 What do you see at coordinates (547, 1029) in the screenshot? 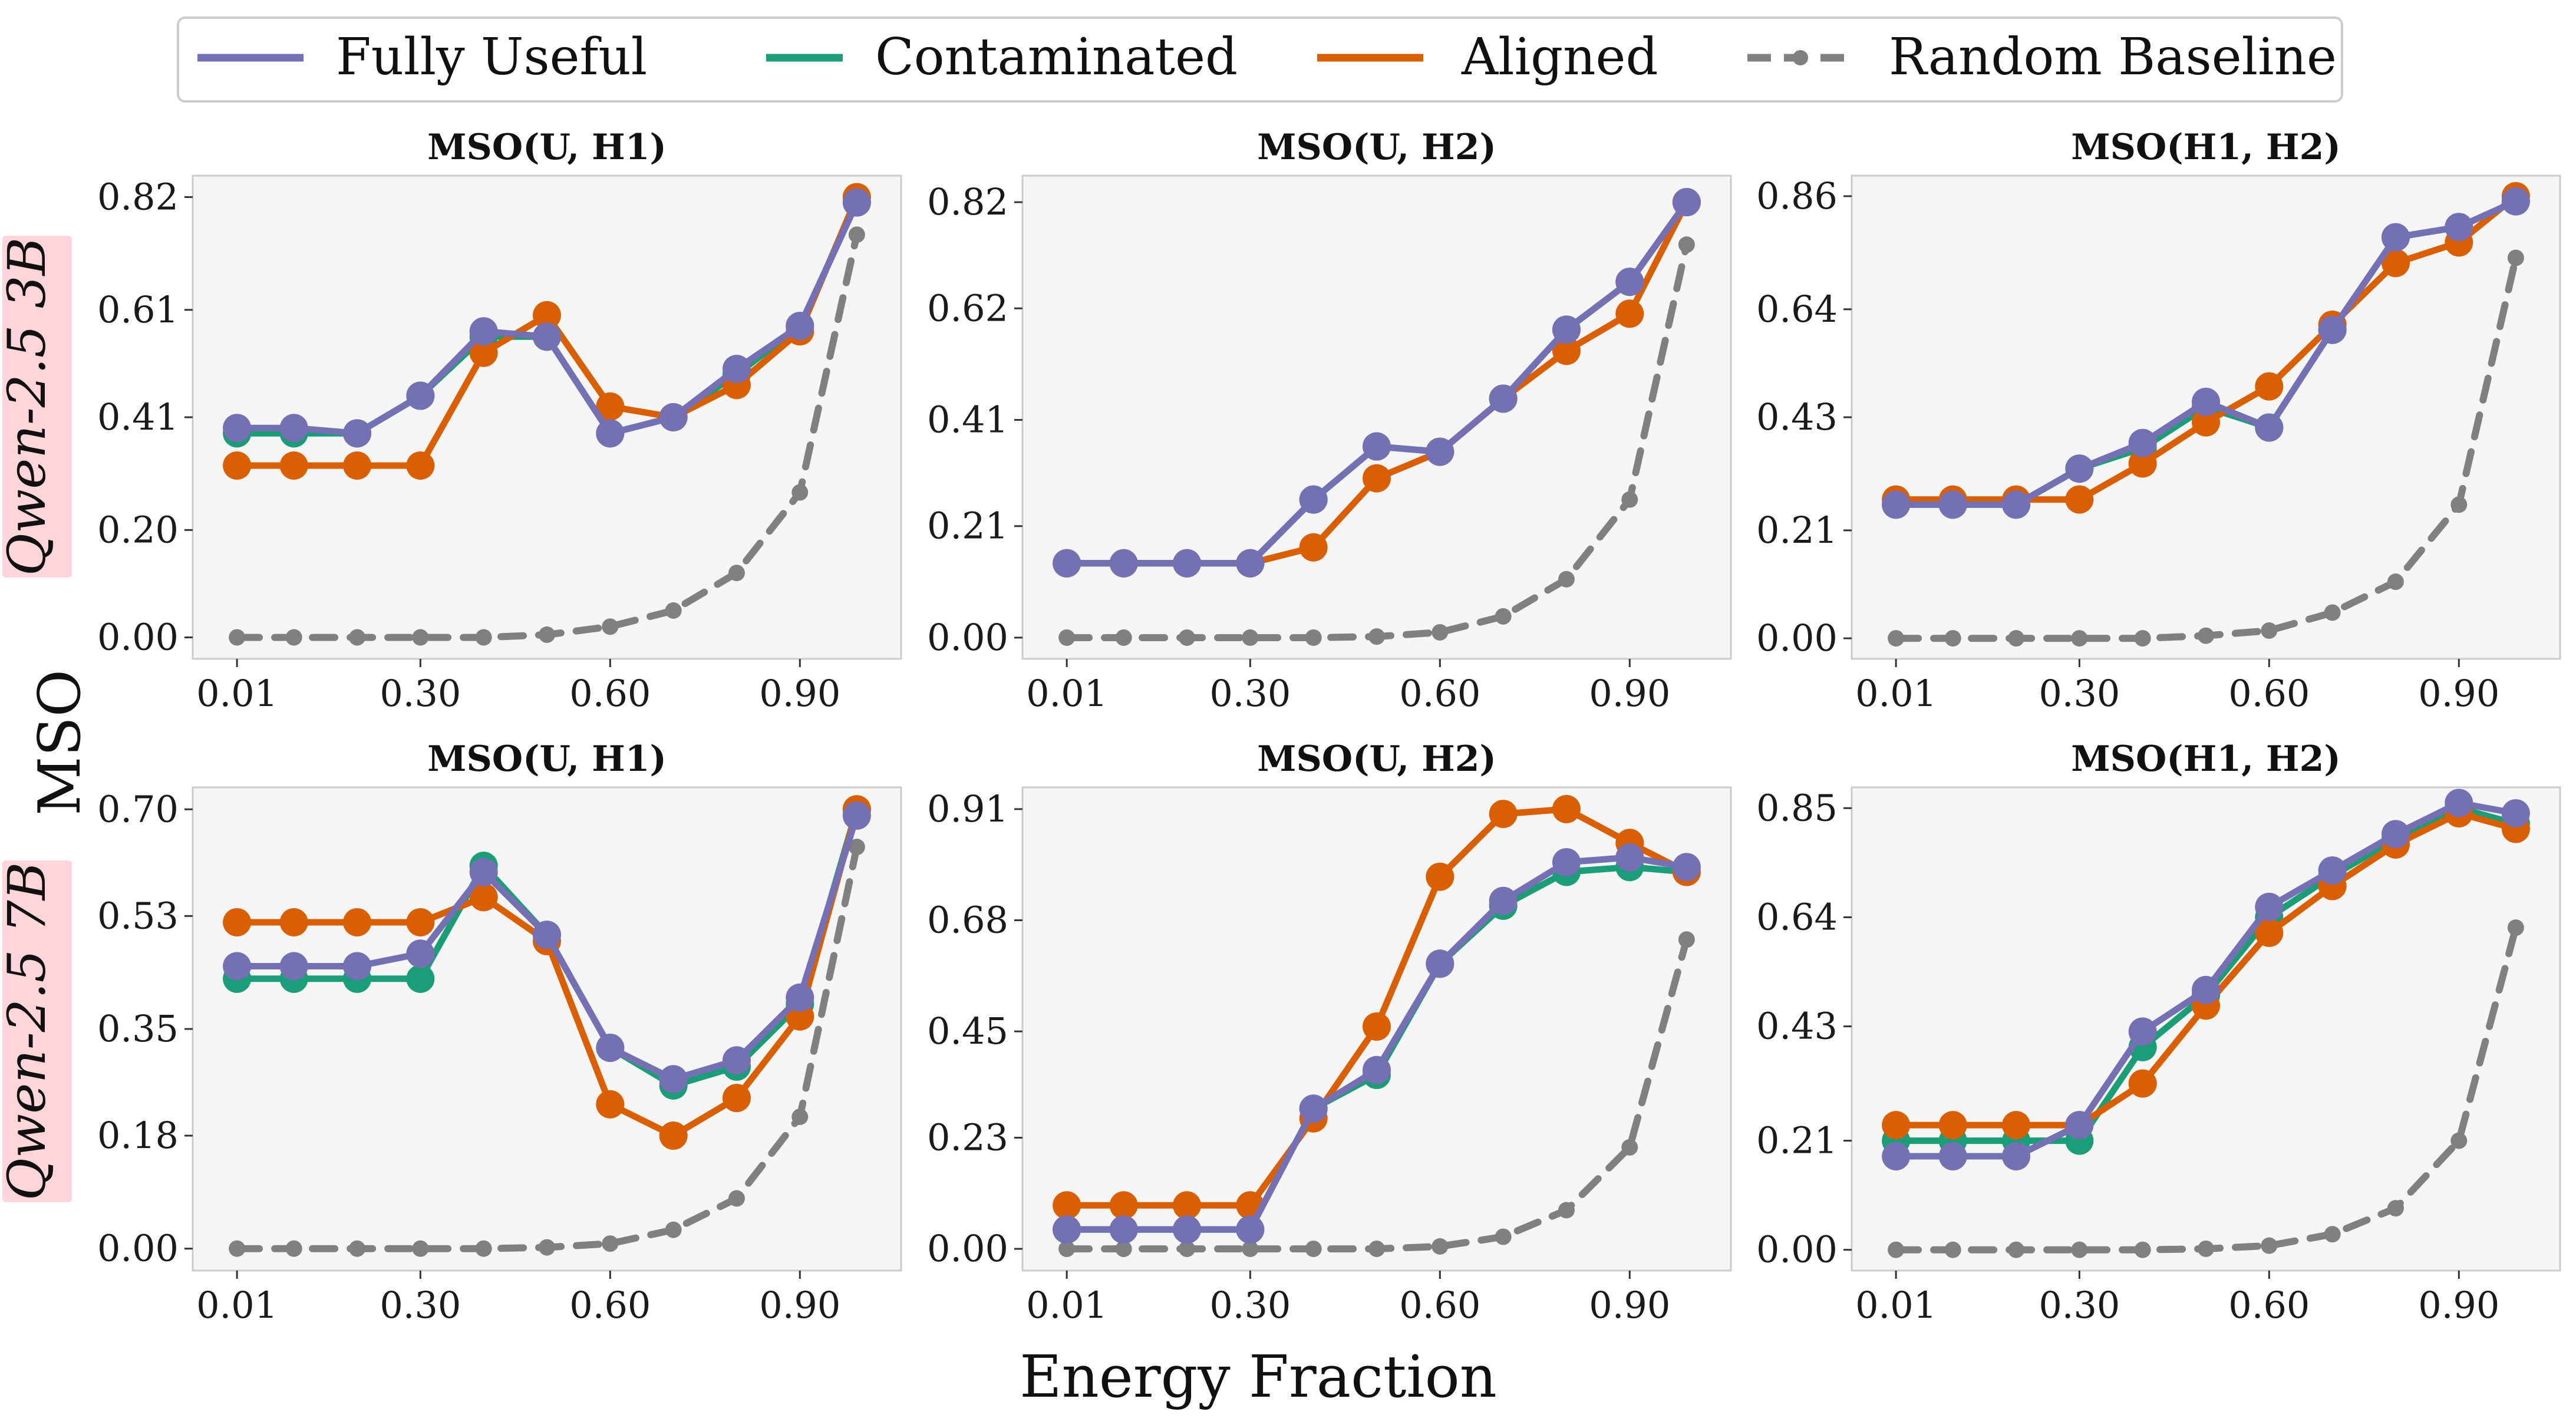
I see `plot-area` at bounding box center [547, 1029].